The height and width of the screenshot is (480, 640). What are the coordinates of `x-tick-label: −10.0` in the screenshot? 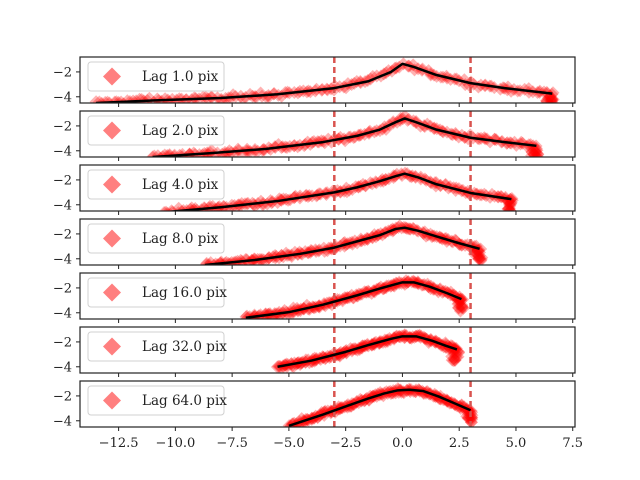 It's located at (175, 443).